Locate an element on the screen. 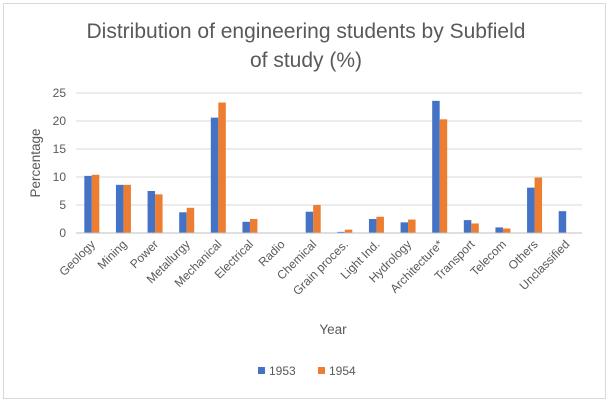 This screenshot has width=611, height=404. x-axis-label: Year is located at coordinates (333, 329).